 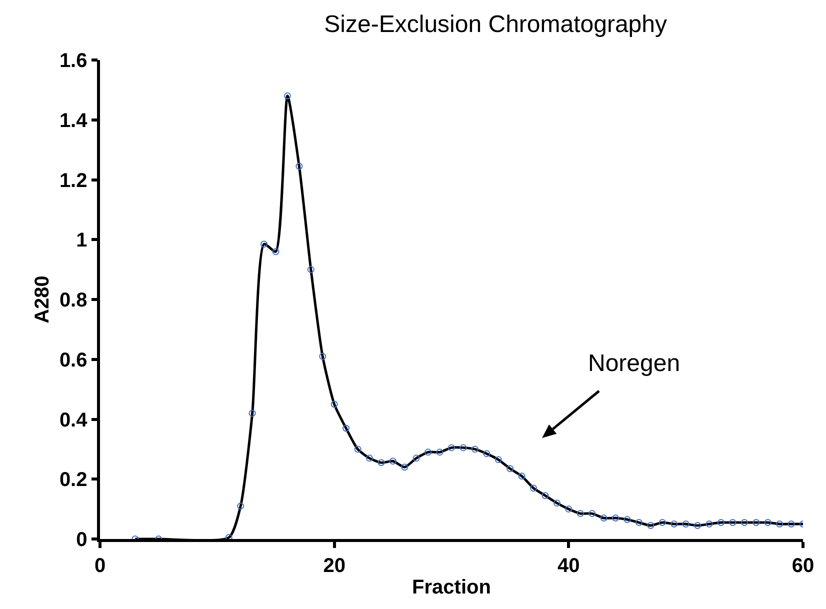 What do you see at coordinates (73, 420) in the screenshot?
I see `y-tick-label: 0.4` at bounding box center [73, 420].